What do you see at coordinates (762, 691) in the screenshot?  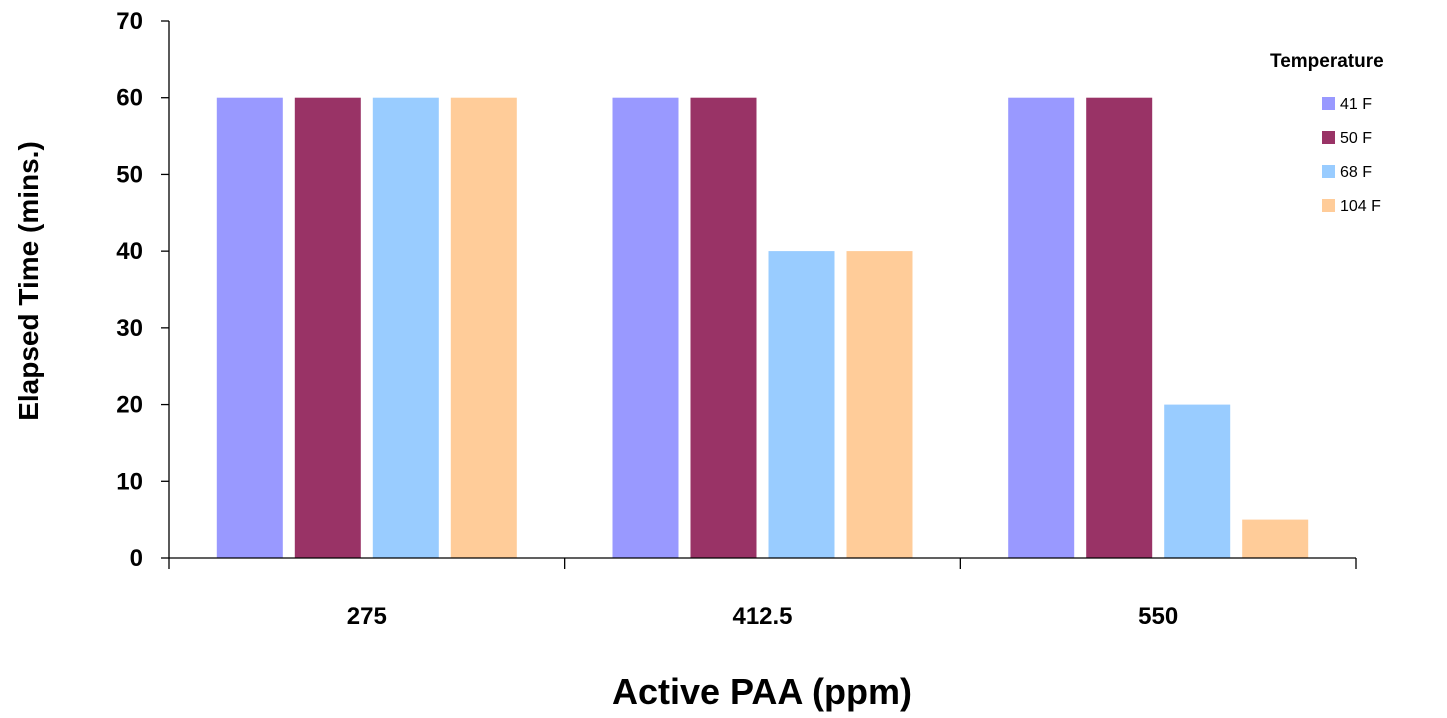 I see `x-axis-title: Active PAA (ppm)` at bounding box center [762, 691].